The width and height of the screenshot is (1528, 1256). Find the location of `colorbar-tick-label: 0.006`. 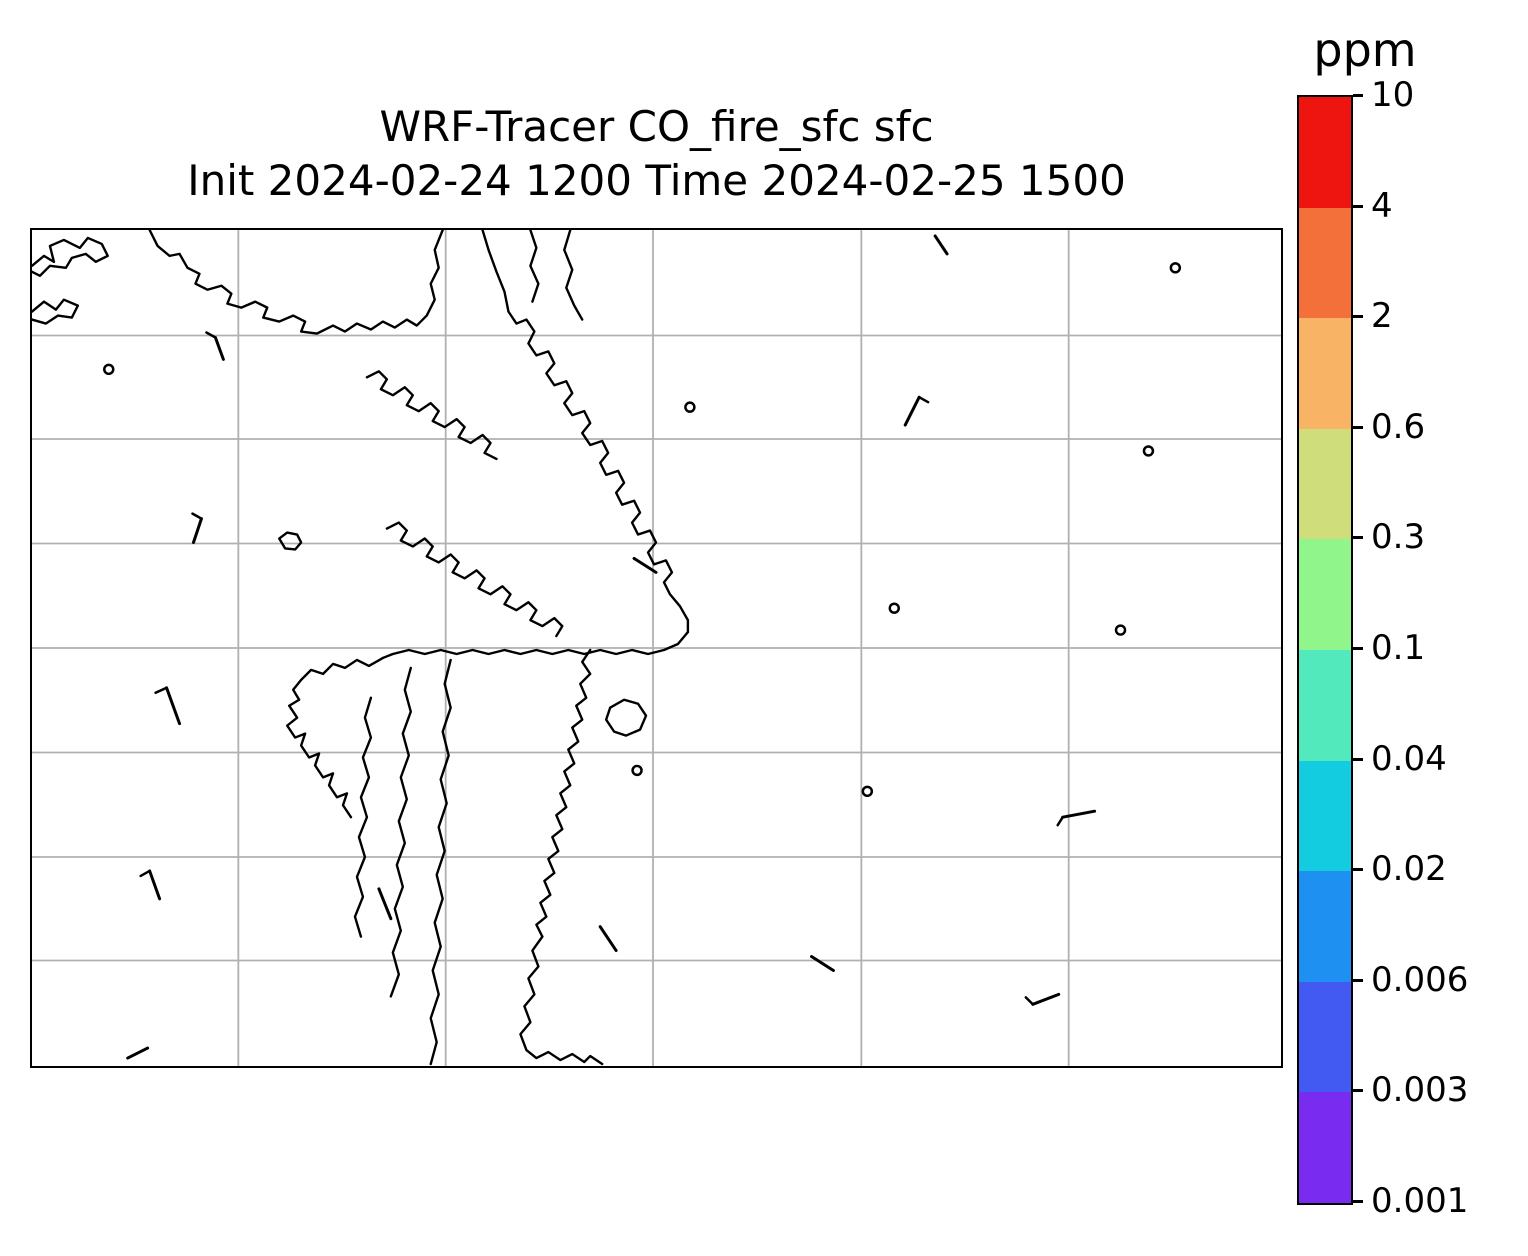

colorbar-tick-label: 0.006 is located at coordinates (1420, 980).